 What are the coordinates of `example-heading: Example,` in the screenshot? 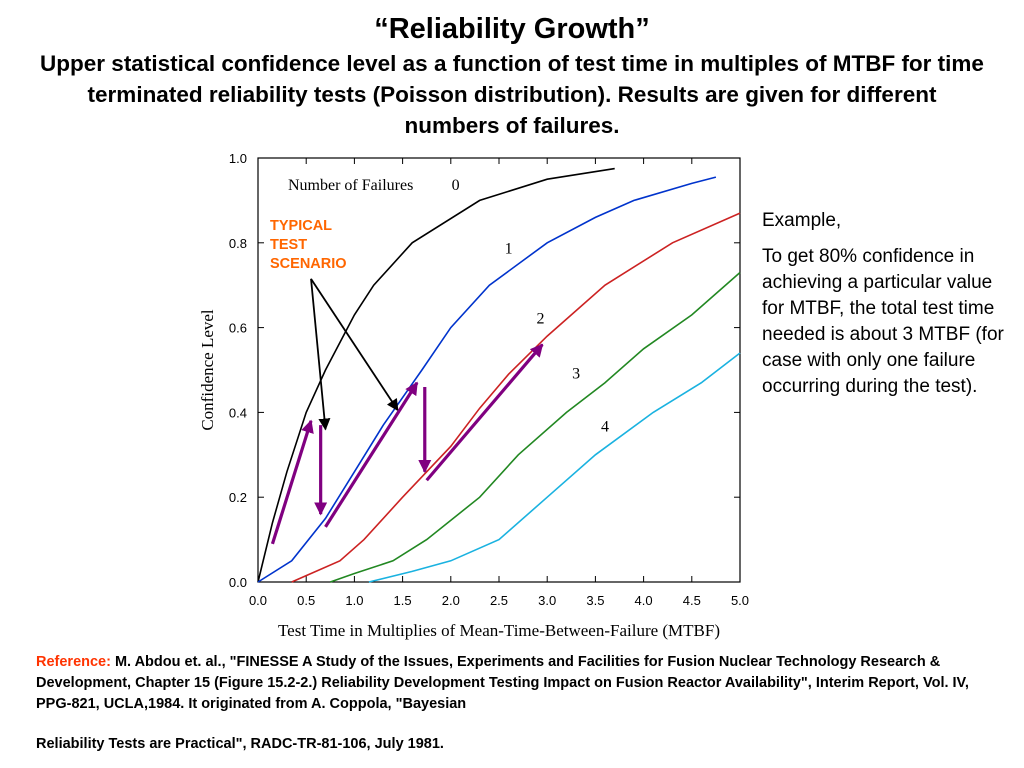 It's located at (802, 220).